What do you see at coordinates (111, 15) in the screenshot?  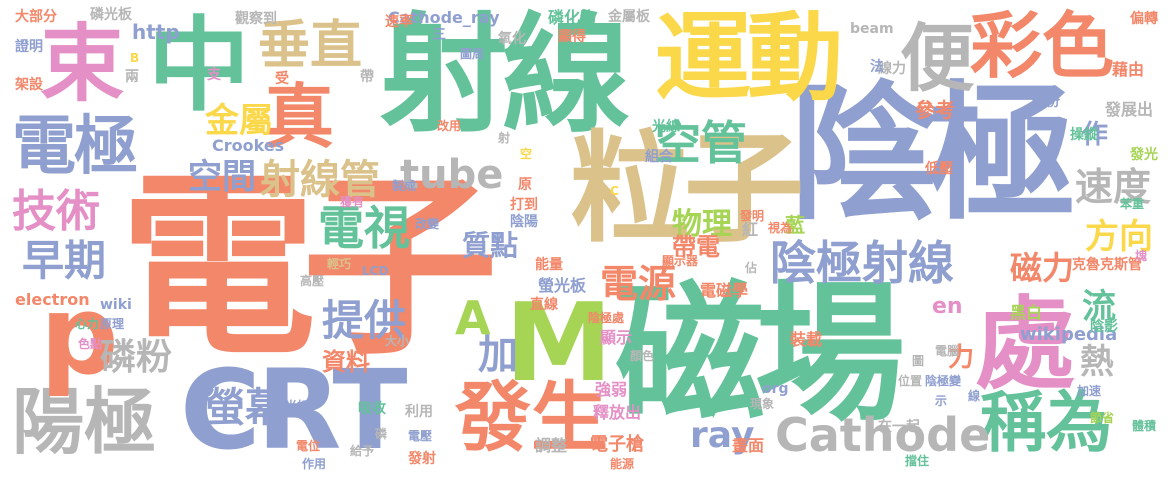 I see `cloud-word: 磷光板` at bounding box center [111, 15].